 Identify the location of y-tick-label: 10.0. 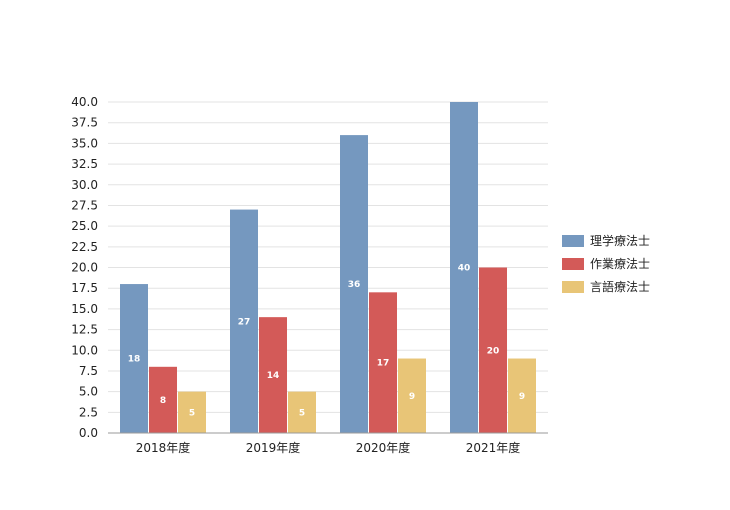
(84, 350).